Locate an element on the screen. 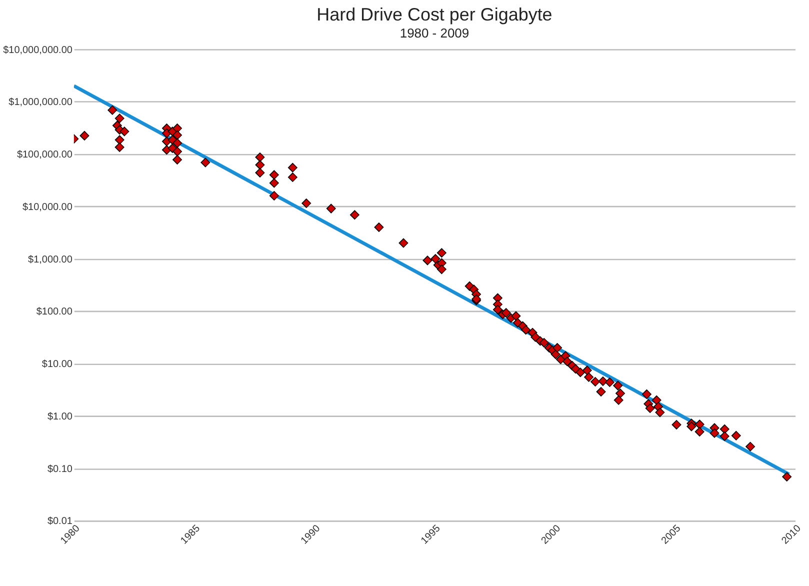 The height and width of the screenshot is (586, 809). y-tick-label: $0.01 is located at coordinates (60, 522).